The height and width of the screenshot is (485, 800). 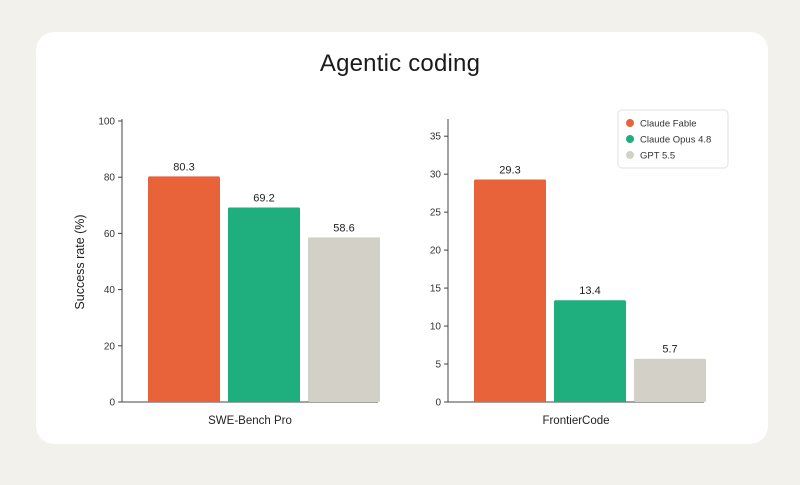 I want to click on x-category-label: FrontierCode, so click(x=575, y=421).